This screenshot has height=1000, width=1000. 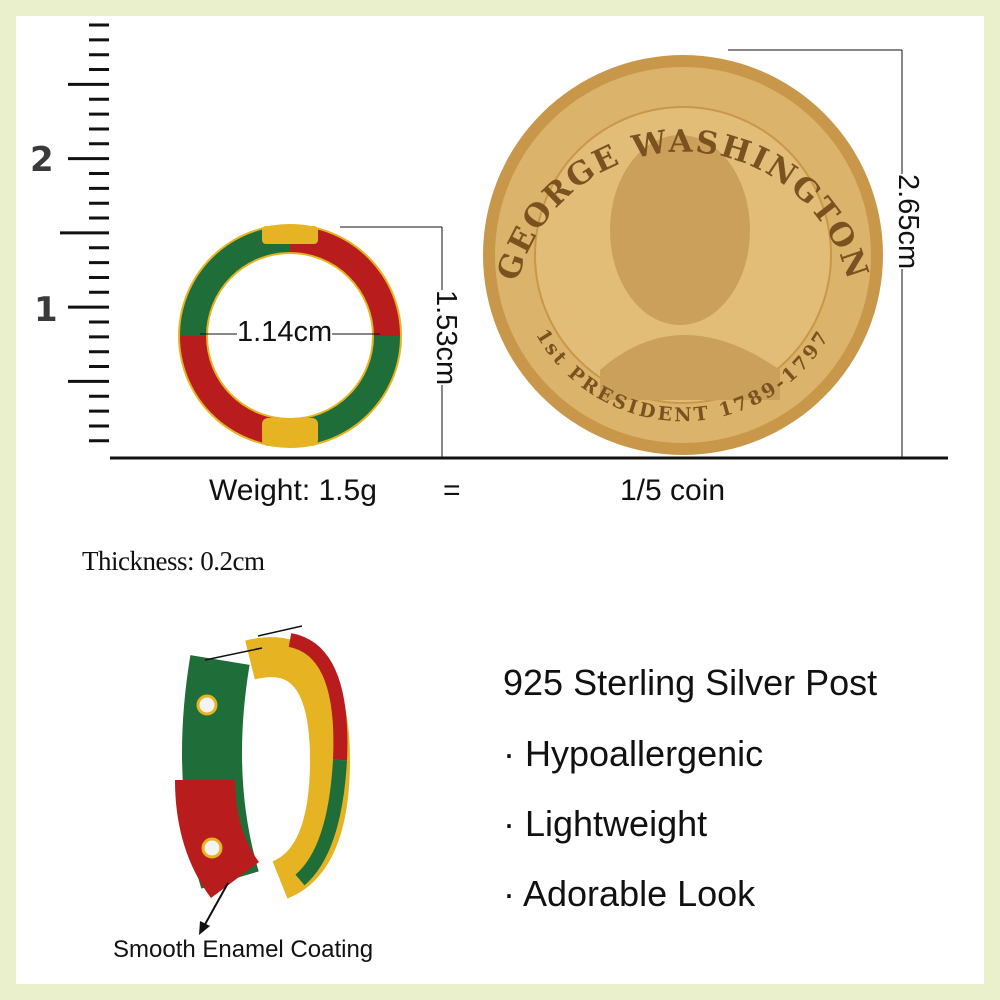 What do you see at coordinates (263, 766) in the screenshot?
I see `hoop-side-image` at bounding box center [263, 766].